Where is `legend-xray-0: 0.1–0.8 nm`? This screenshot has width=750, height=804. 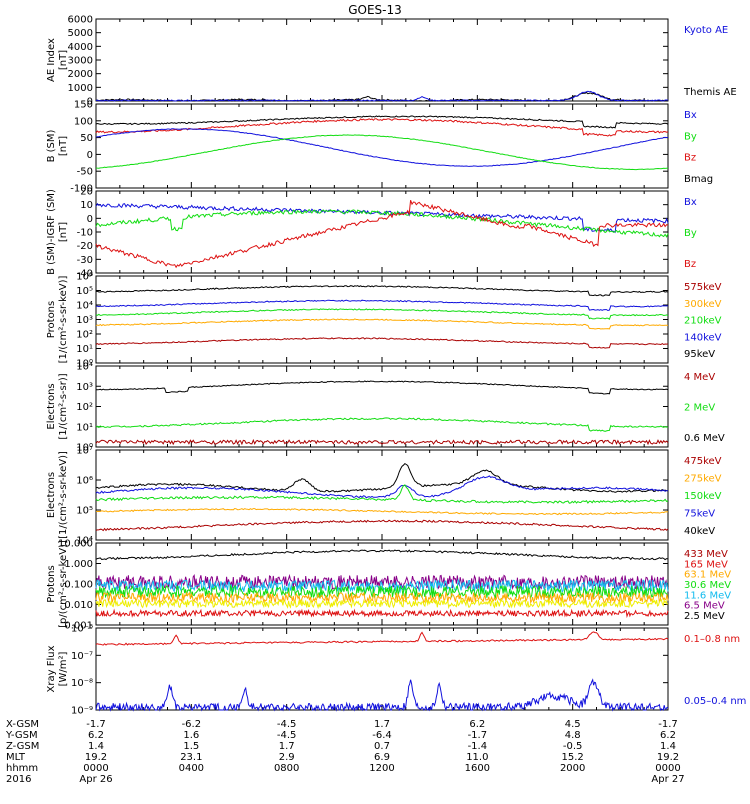
legend-xray-0: 0.1–0.8 nm is located at coordinates (712, 639).